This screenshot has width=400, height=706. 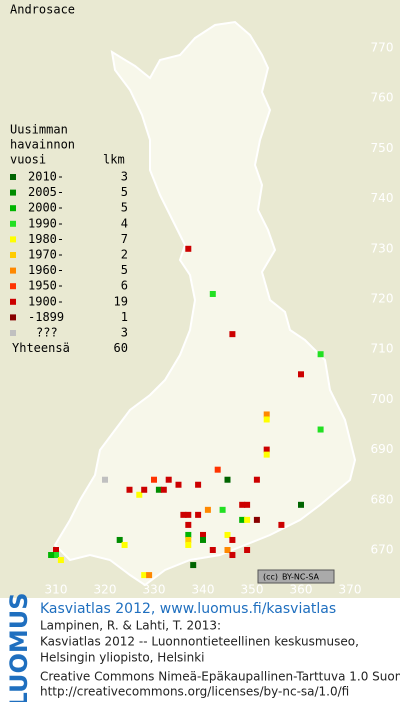 I want to click on legend-label: 1980-, so click(x=46, y=239).